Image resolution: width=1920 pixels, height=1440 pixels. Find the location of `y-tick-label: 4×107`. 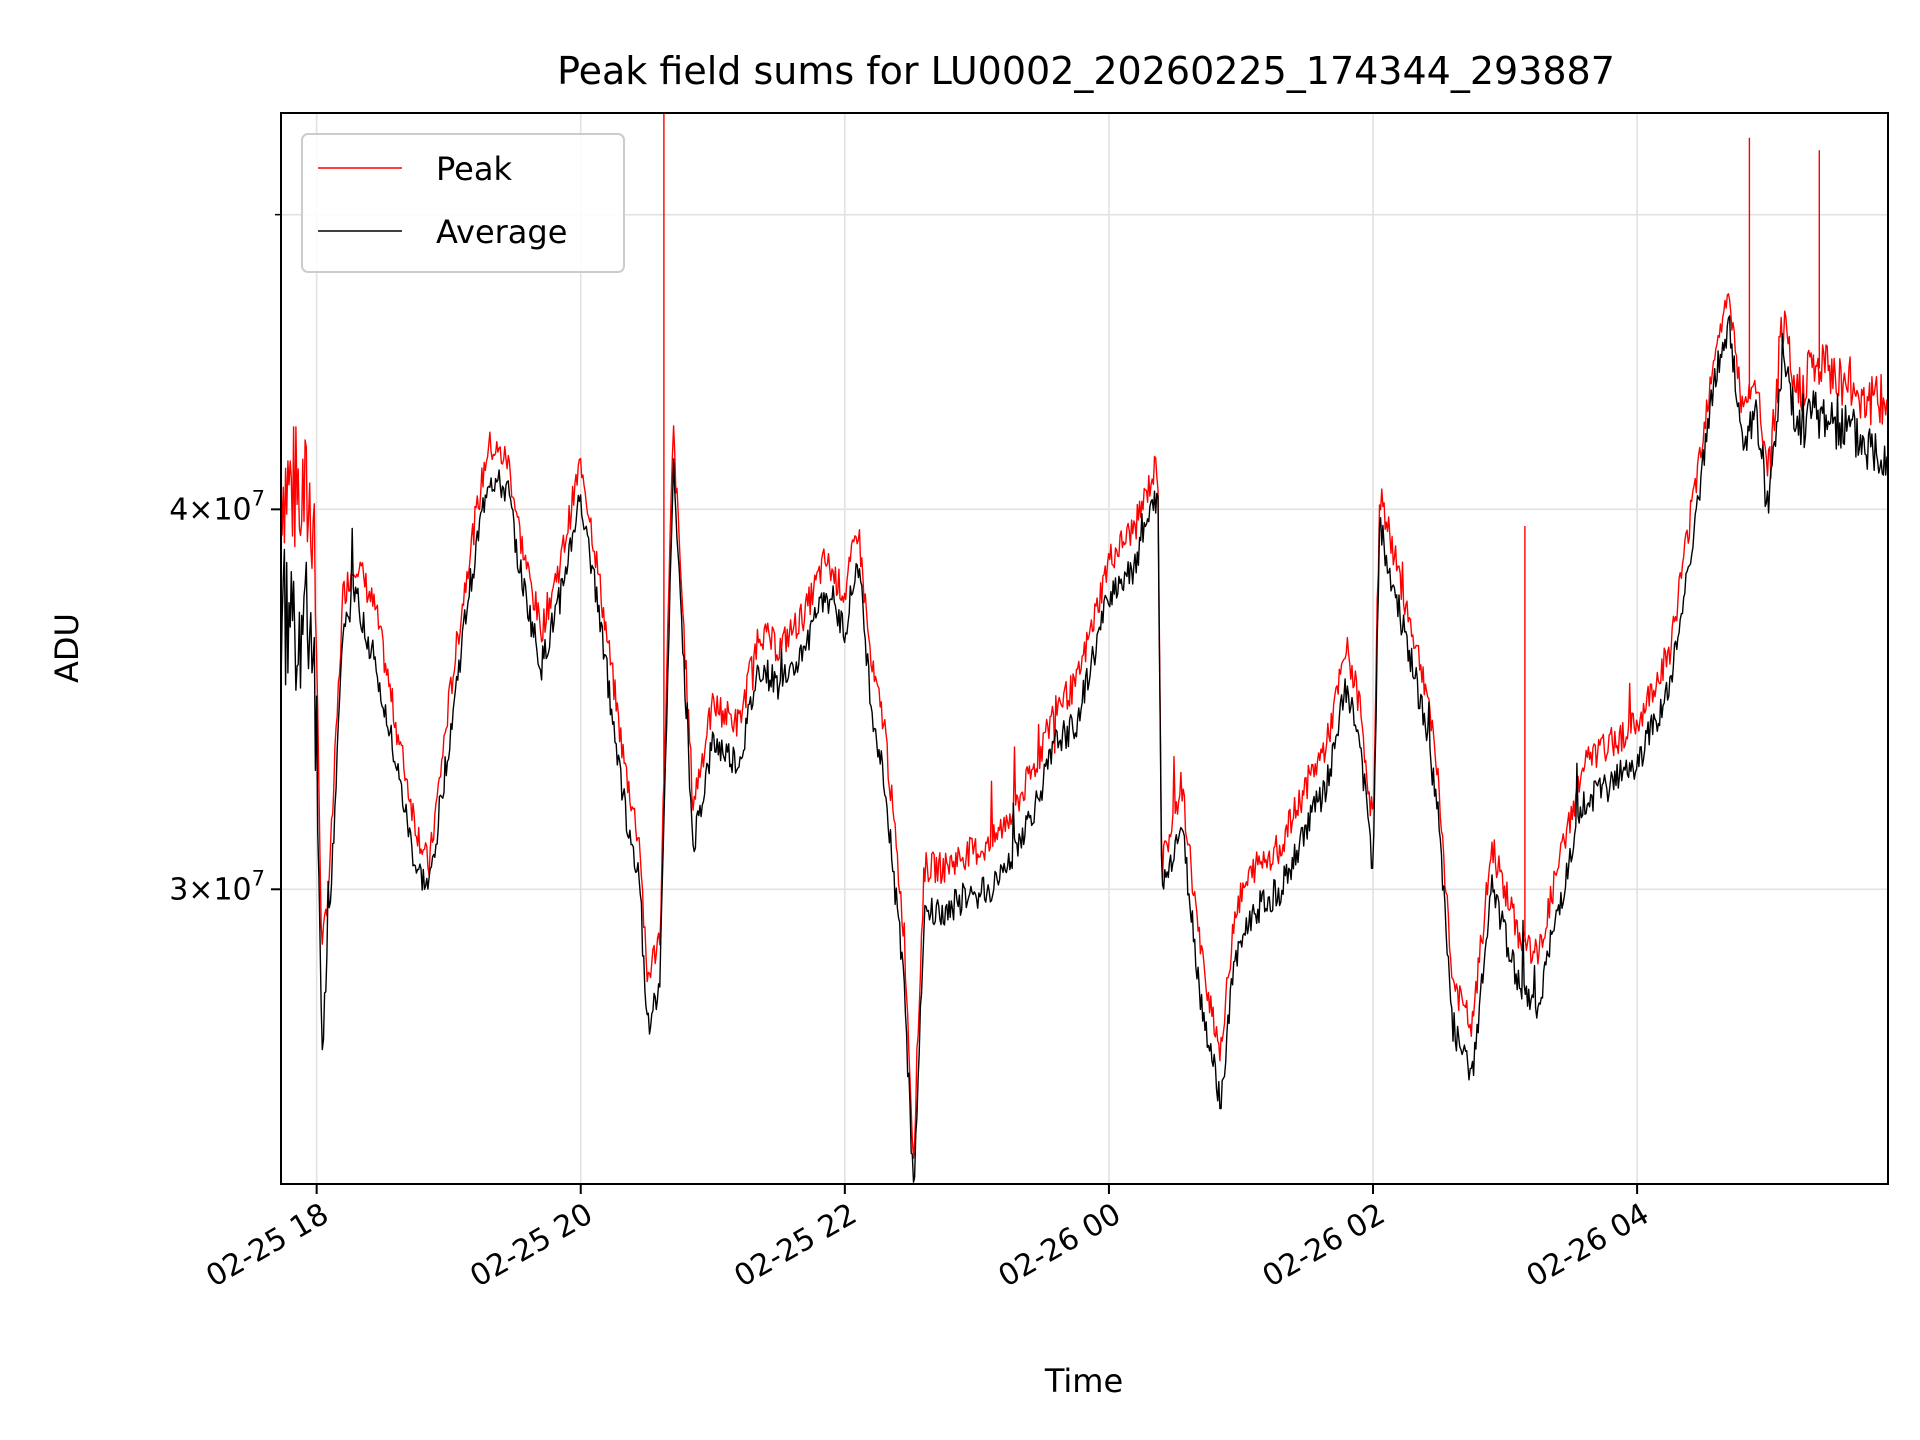

y-tick-label: 4×107 is located at coordinates (217, 506).